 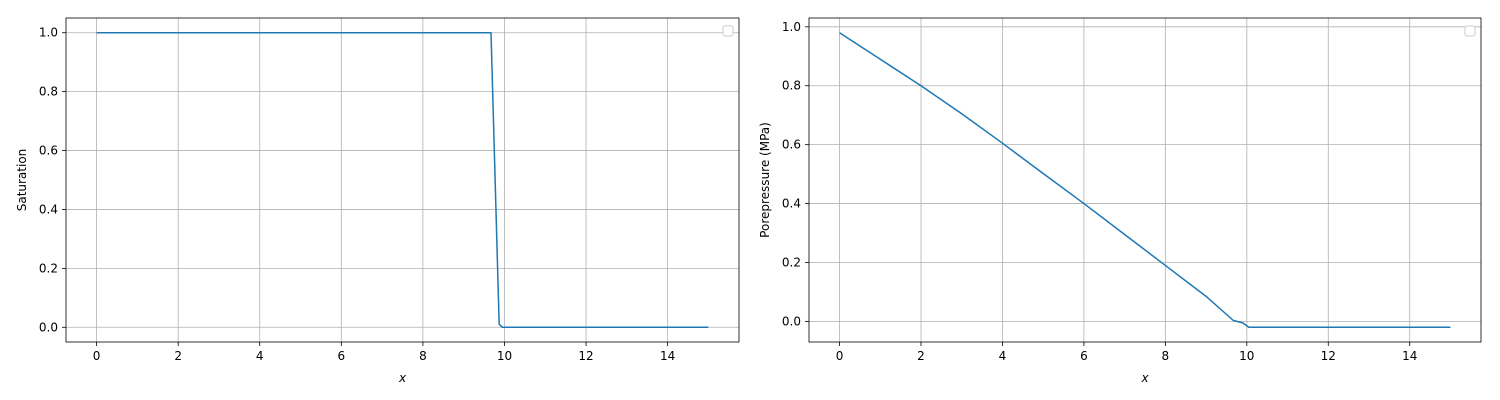 I want to click on y-axis-label: Saturation, so click(x=22, y=180).